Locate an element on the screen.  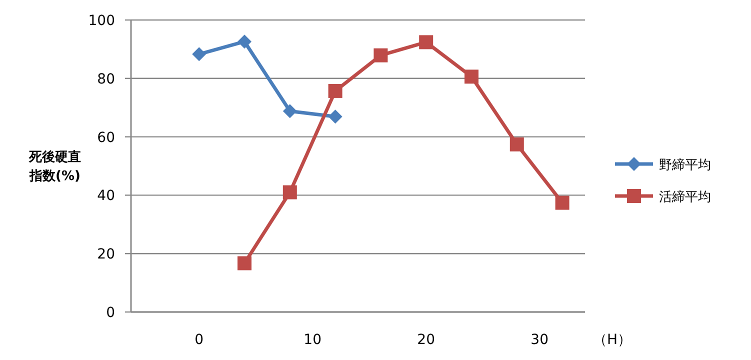
y-tick-label: 20 is located at coordinates (106, 254).